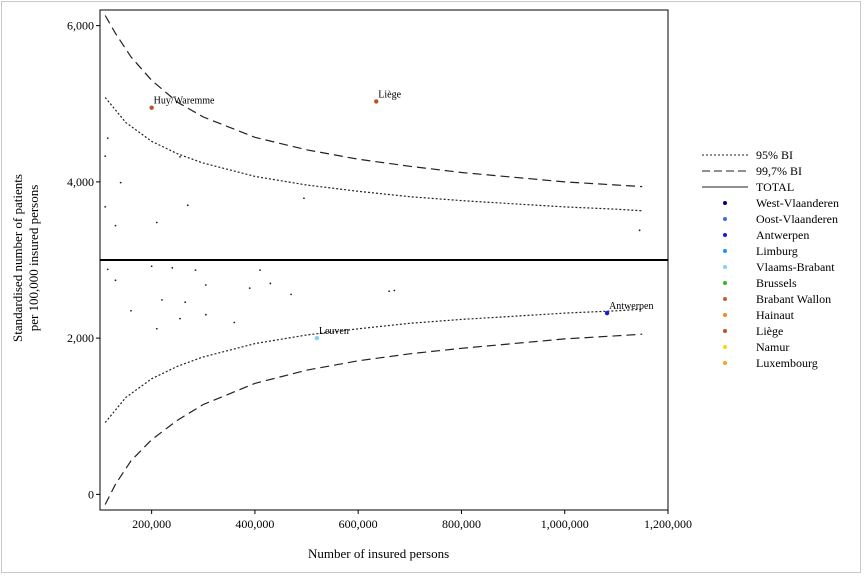 This screenshot has height=576, width=864. I want to click on legend-label: Brussels, so click(776, 283).